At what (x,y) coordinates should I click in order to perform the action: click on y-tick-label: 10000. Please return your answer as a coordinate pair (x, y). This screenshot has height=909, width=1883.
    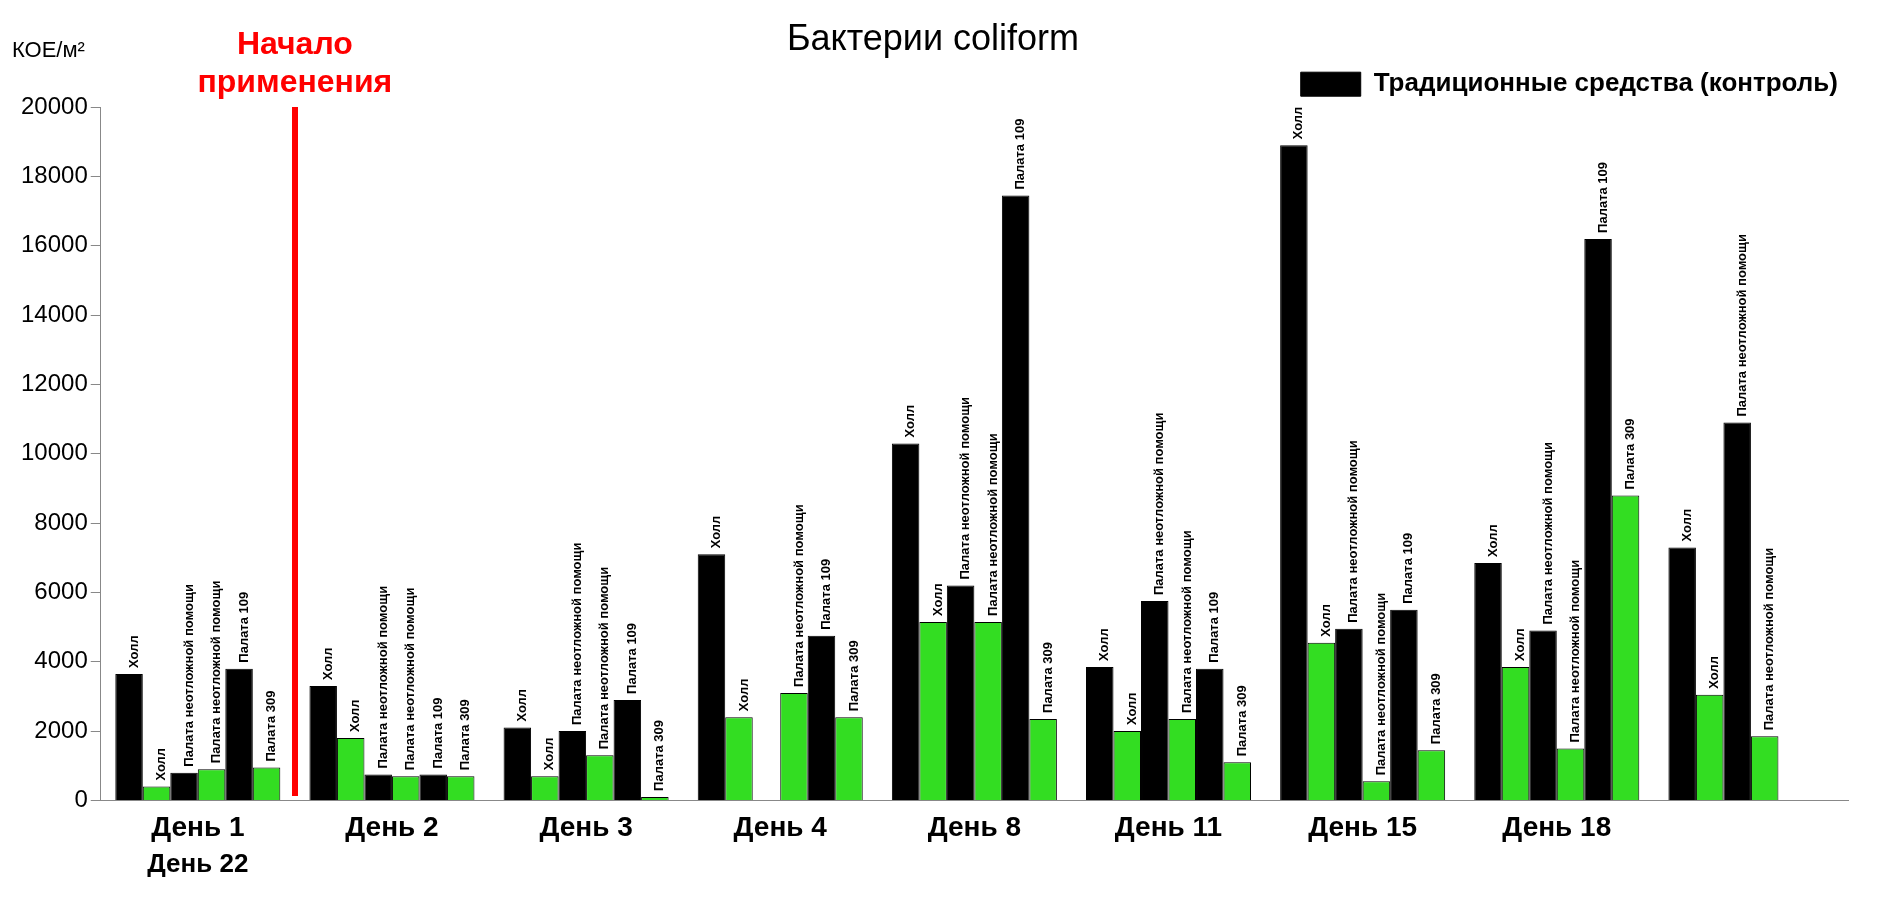
    Looking at the image, I should click on (54, 452).